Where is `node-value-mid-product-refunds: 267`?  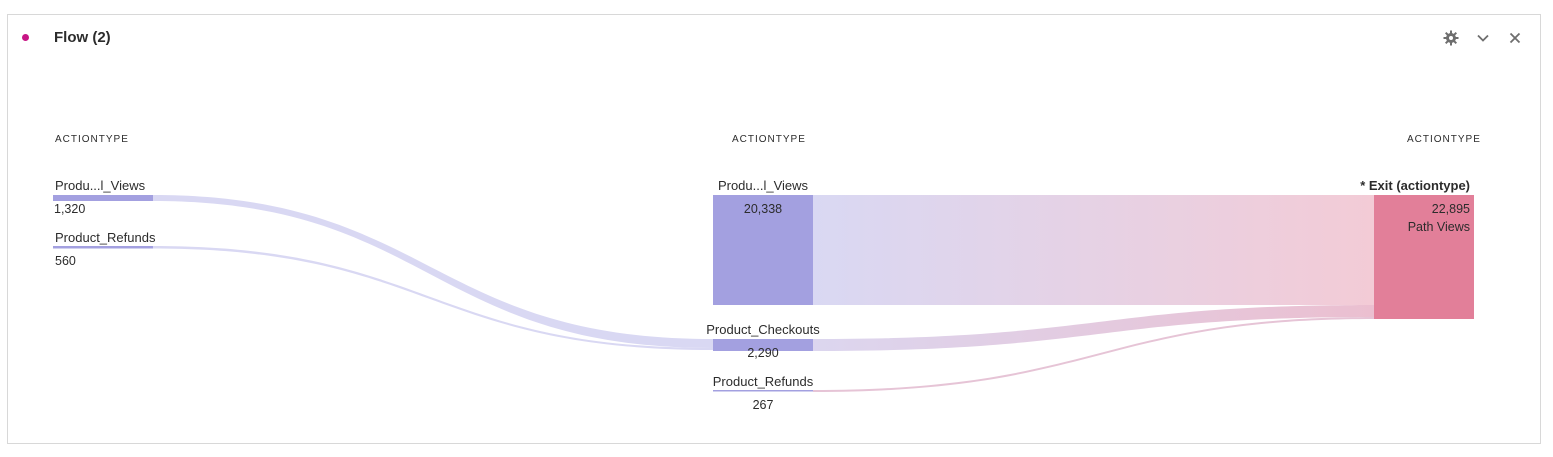 node-value-mid-product-refunds: 267 is located at coordinates (763, 405).